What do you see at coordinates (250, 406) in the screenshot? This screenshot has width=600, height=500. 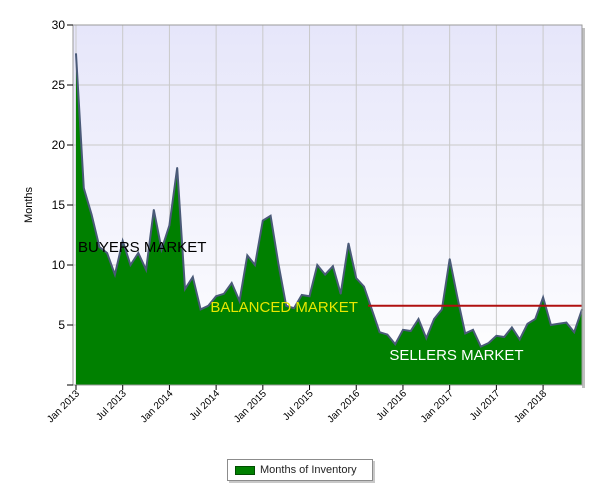 I see `x-tick-label: Jan 2015` at bounding box center [250, 406].